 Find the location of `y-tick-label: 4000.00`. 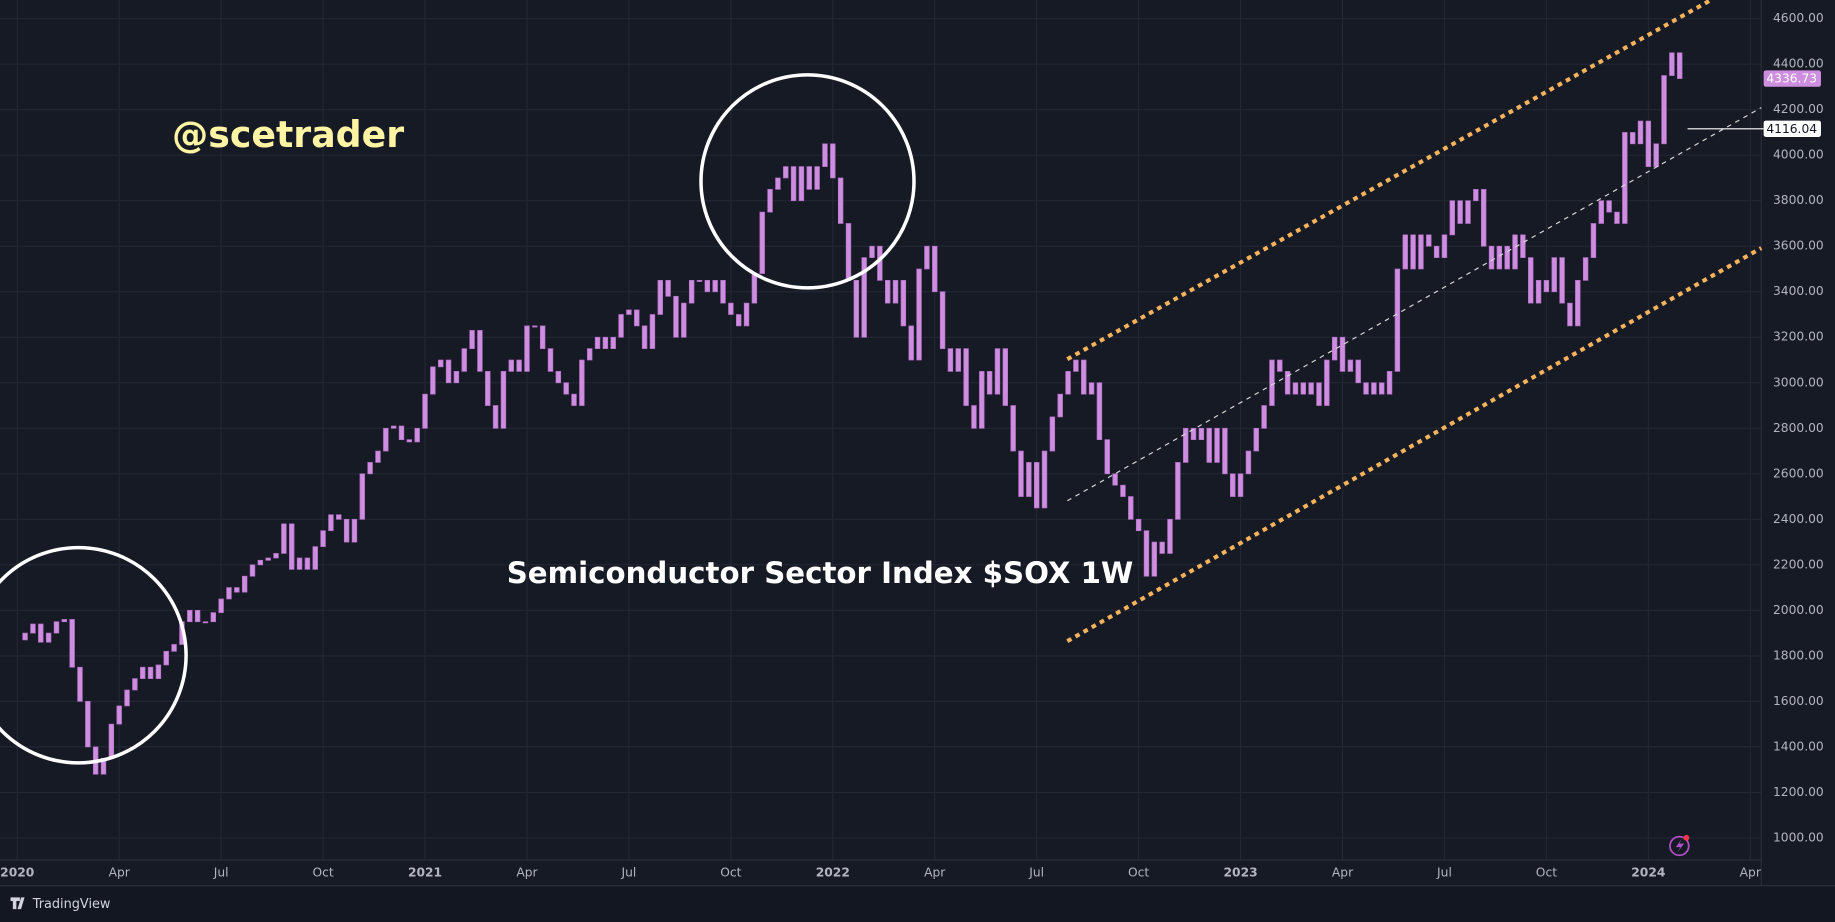

y-tick-label: 4000.00 is located at coordinates (1798, 155).